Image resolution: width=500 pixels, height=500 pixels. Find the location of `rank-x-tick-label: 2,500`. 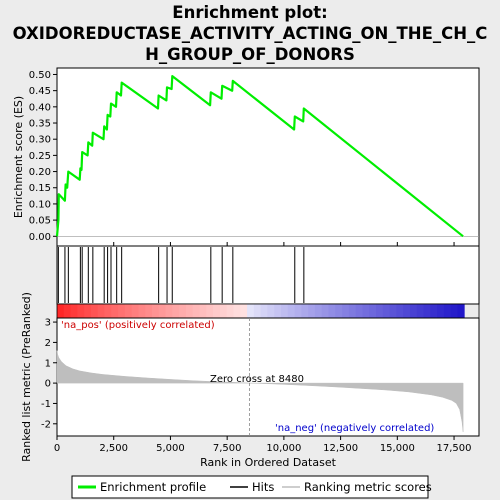

rank-x-tick-label: 2,500 is located at coordinates (113, 448).